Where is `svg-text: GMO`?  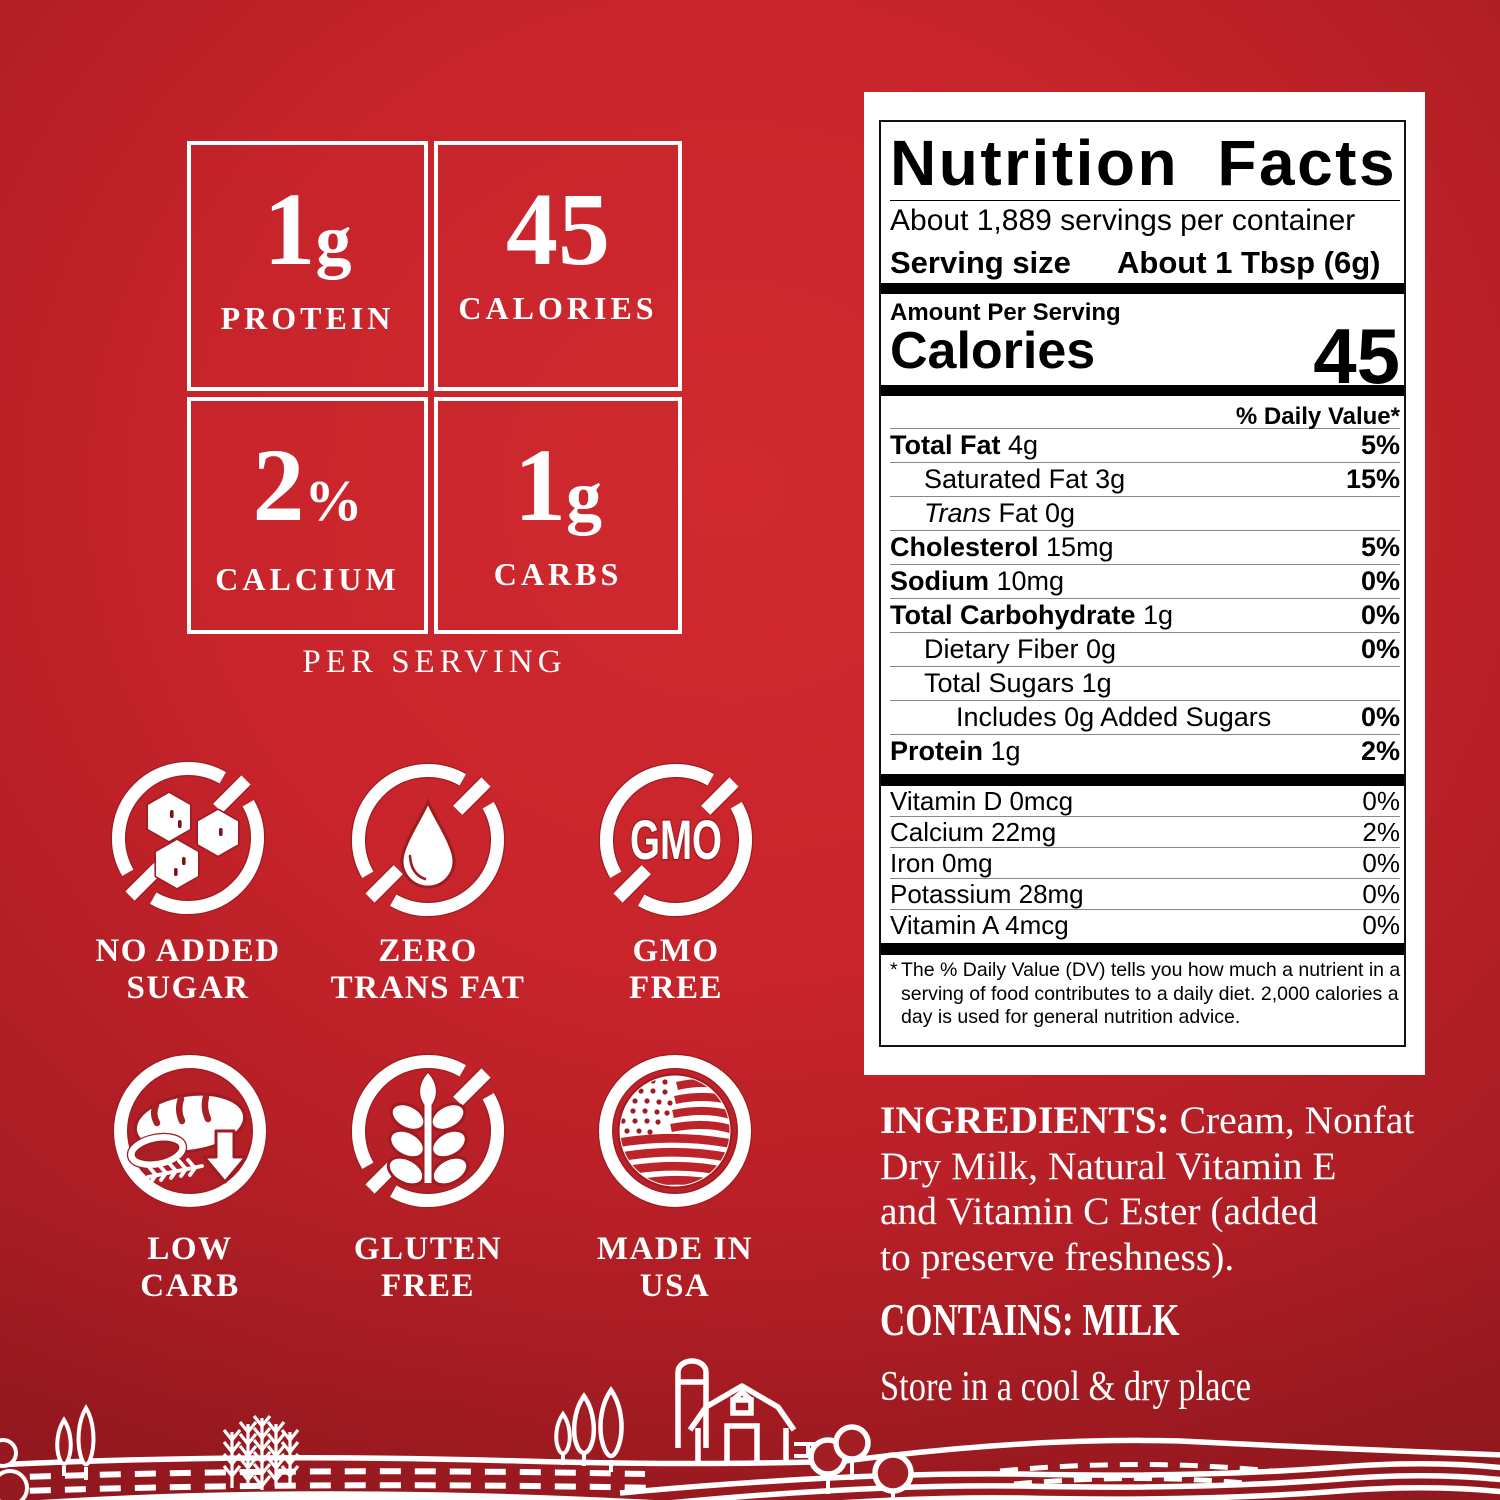
svg-text: GMO is located at coordinates (676, 839).